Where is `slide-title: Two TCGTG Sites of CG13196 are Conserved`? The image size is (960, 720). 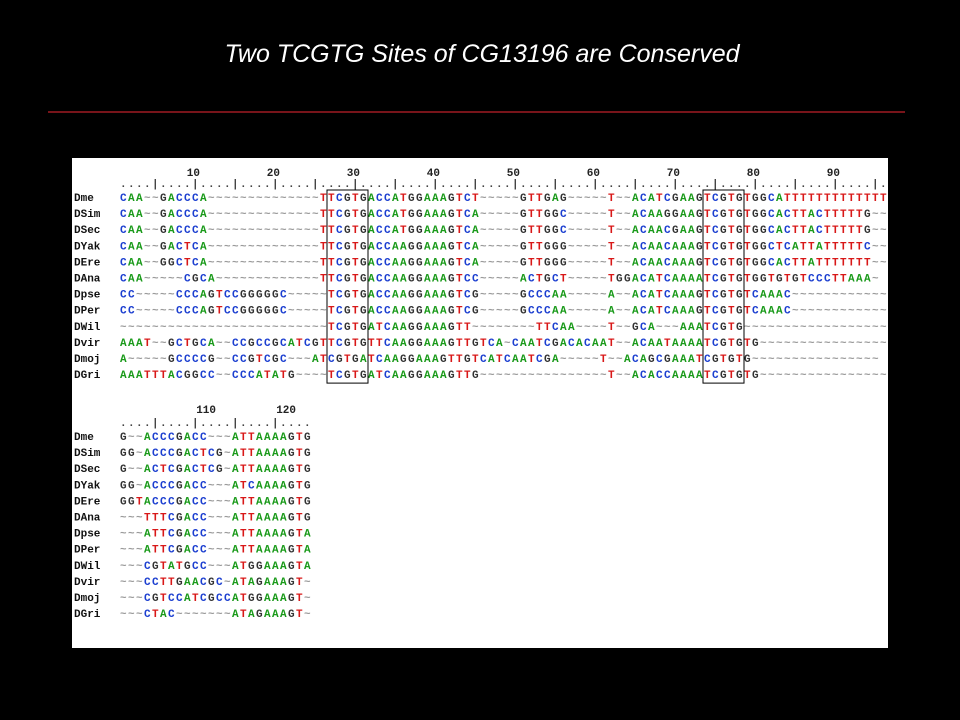
slide-title: Two TCGTG Sites of CG13196 are Conserved is located at coordinates (482, 54).